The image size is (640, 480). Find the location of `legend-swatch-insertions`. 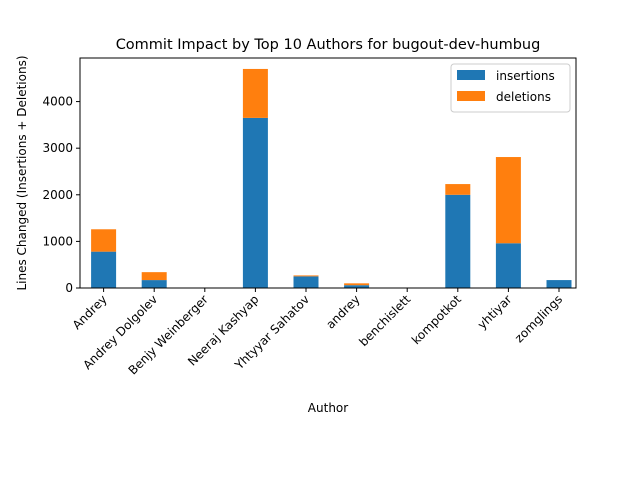

legend-swatch-insertions is located at coordinates (471, 75).